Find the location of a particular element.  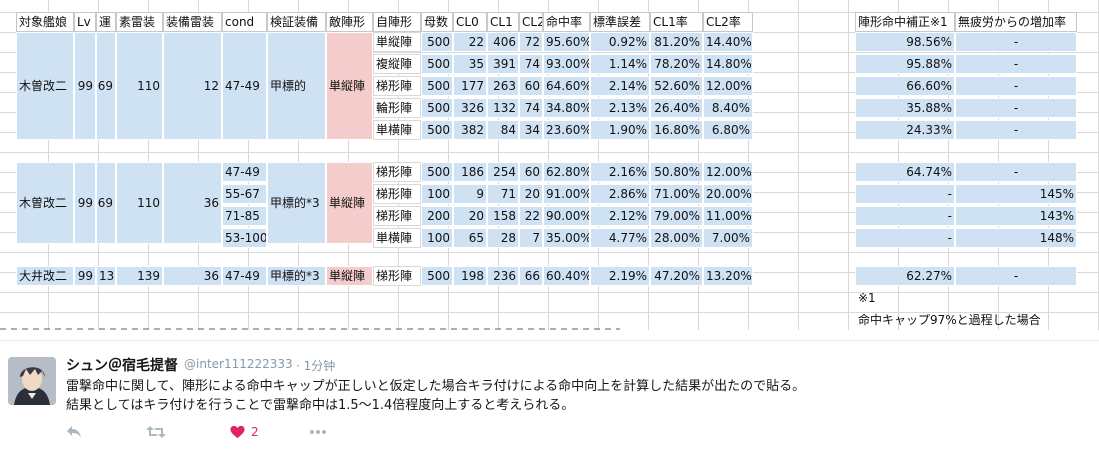

g2-equip-torp: 36 is located at coordinates (192, 203).